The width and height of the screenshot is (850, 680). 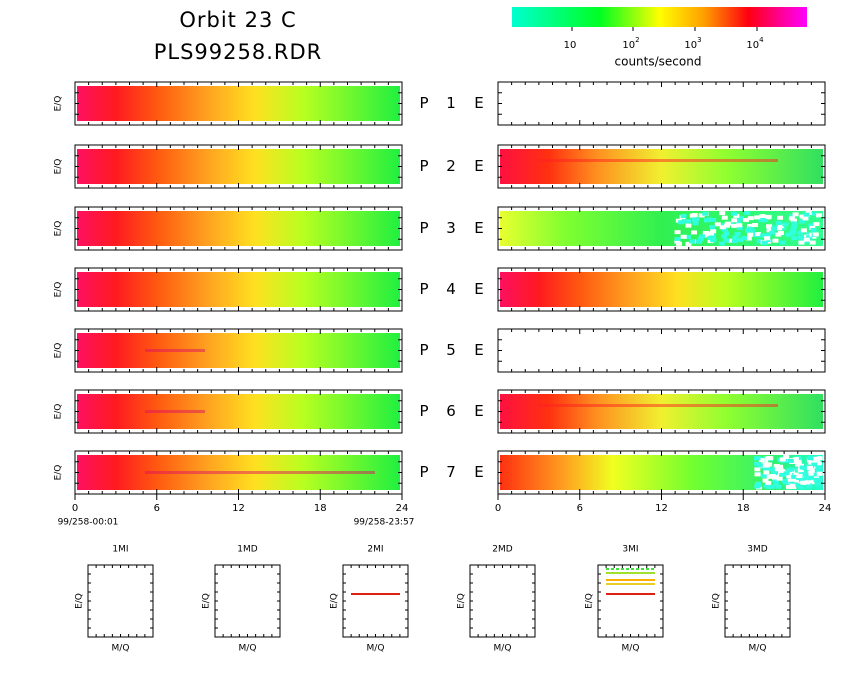 What do you see at coordinates (451, 472) in the screenshot?
I see `panel-number: 7` at bounding box center [451, 472].